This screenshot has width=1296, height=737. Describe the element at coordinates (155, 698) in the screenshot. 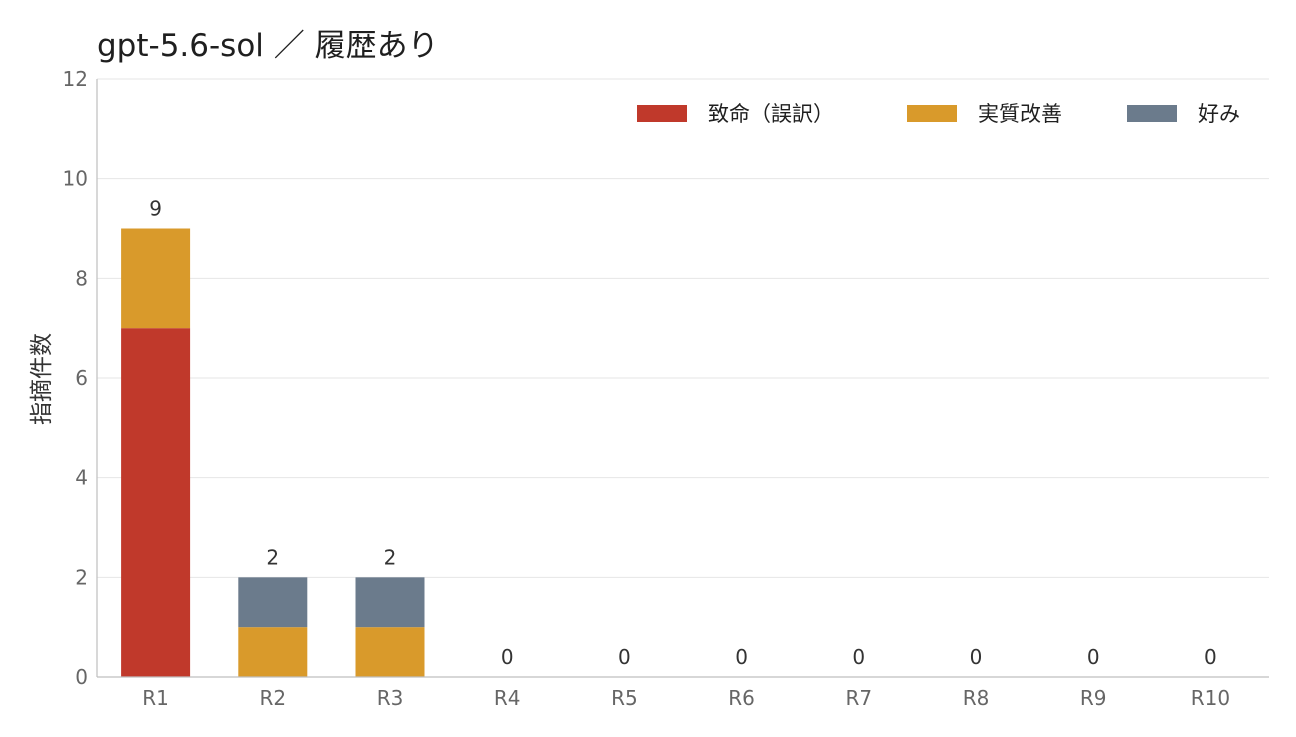

I see `x-tick-label: R1` at that location.